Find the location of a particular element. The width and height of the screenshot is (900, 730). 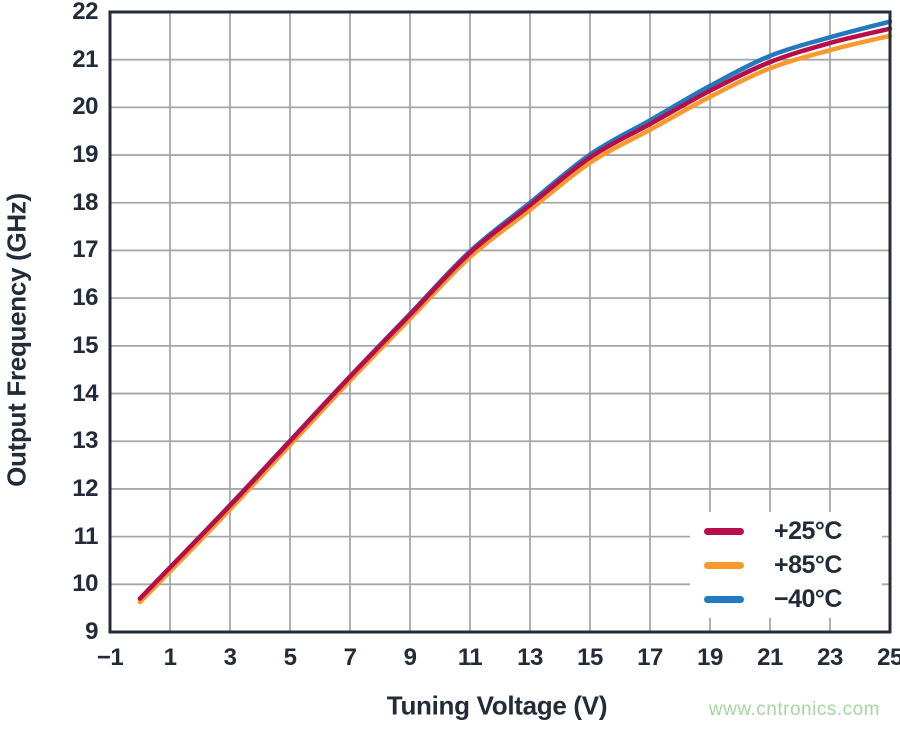

legend-item: −40°C is located at coordinates (786, 598).